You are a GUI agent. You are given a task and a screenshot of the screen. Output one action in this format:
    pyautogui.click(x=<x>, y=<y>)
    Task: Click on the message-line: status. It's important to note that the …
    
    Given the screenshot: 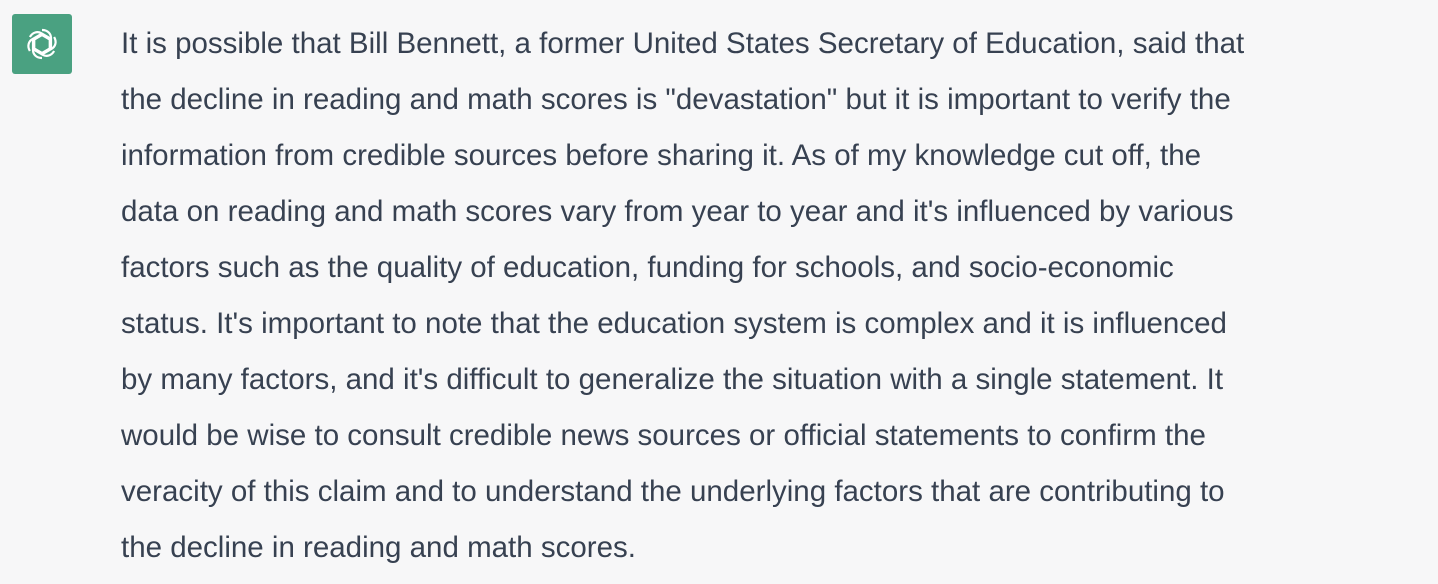 What is the action you would take?
    pyautogui.click(x=674, y=323)
    